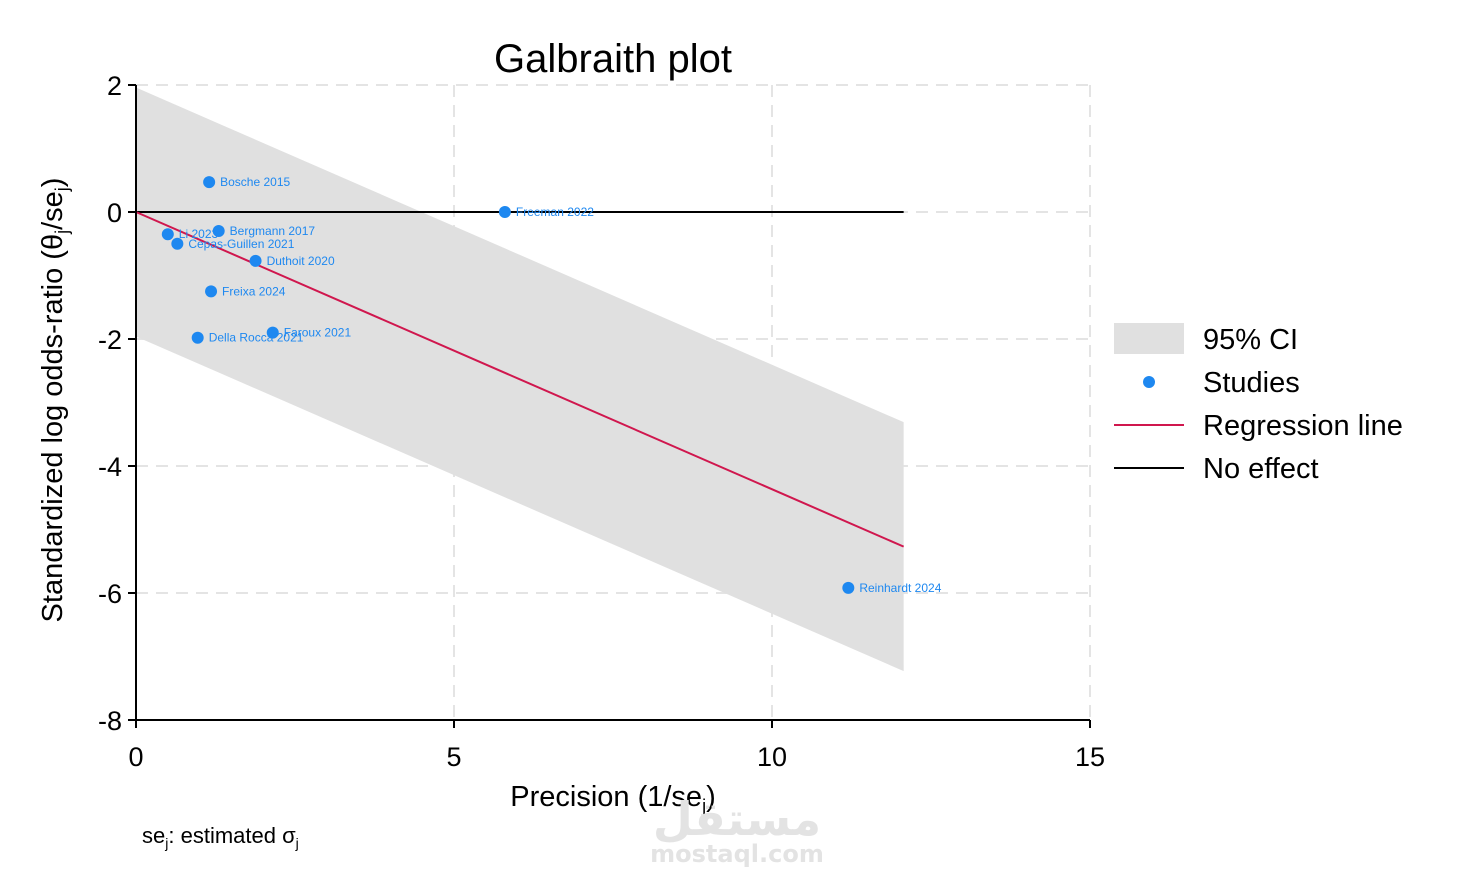  What do you see at coordinates (254, 291) in the screenshot?
I see `study-label: Freixa 2024` at bounding box center [254, 291].